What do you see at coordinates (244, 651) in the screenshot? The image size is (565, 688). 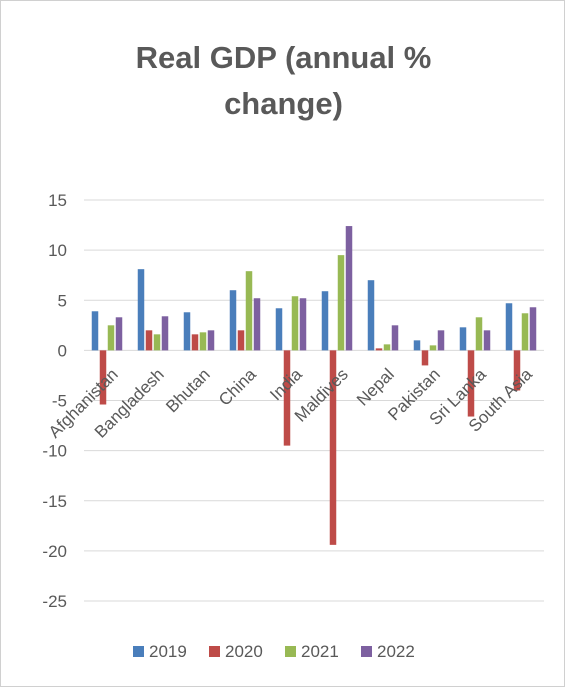 I see `legend-label: 2020` at bounding box center [244, 651].